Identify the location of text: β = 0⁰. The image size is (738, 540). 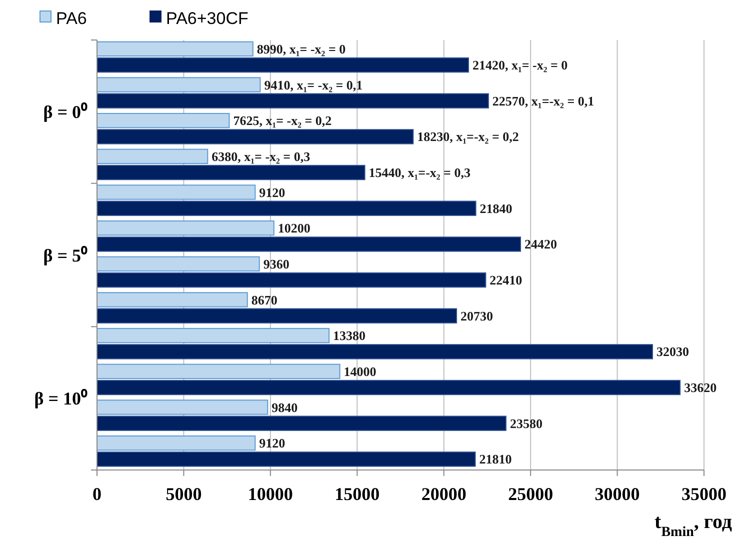
(65, 112).